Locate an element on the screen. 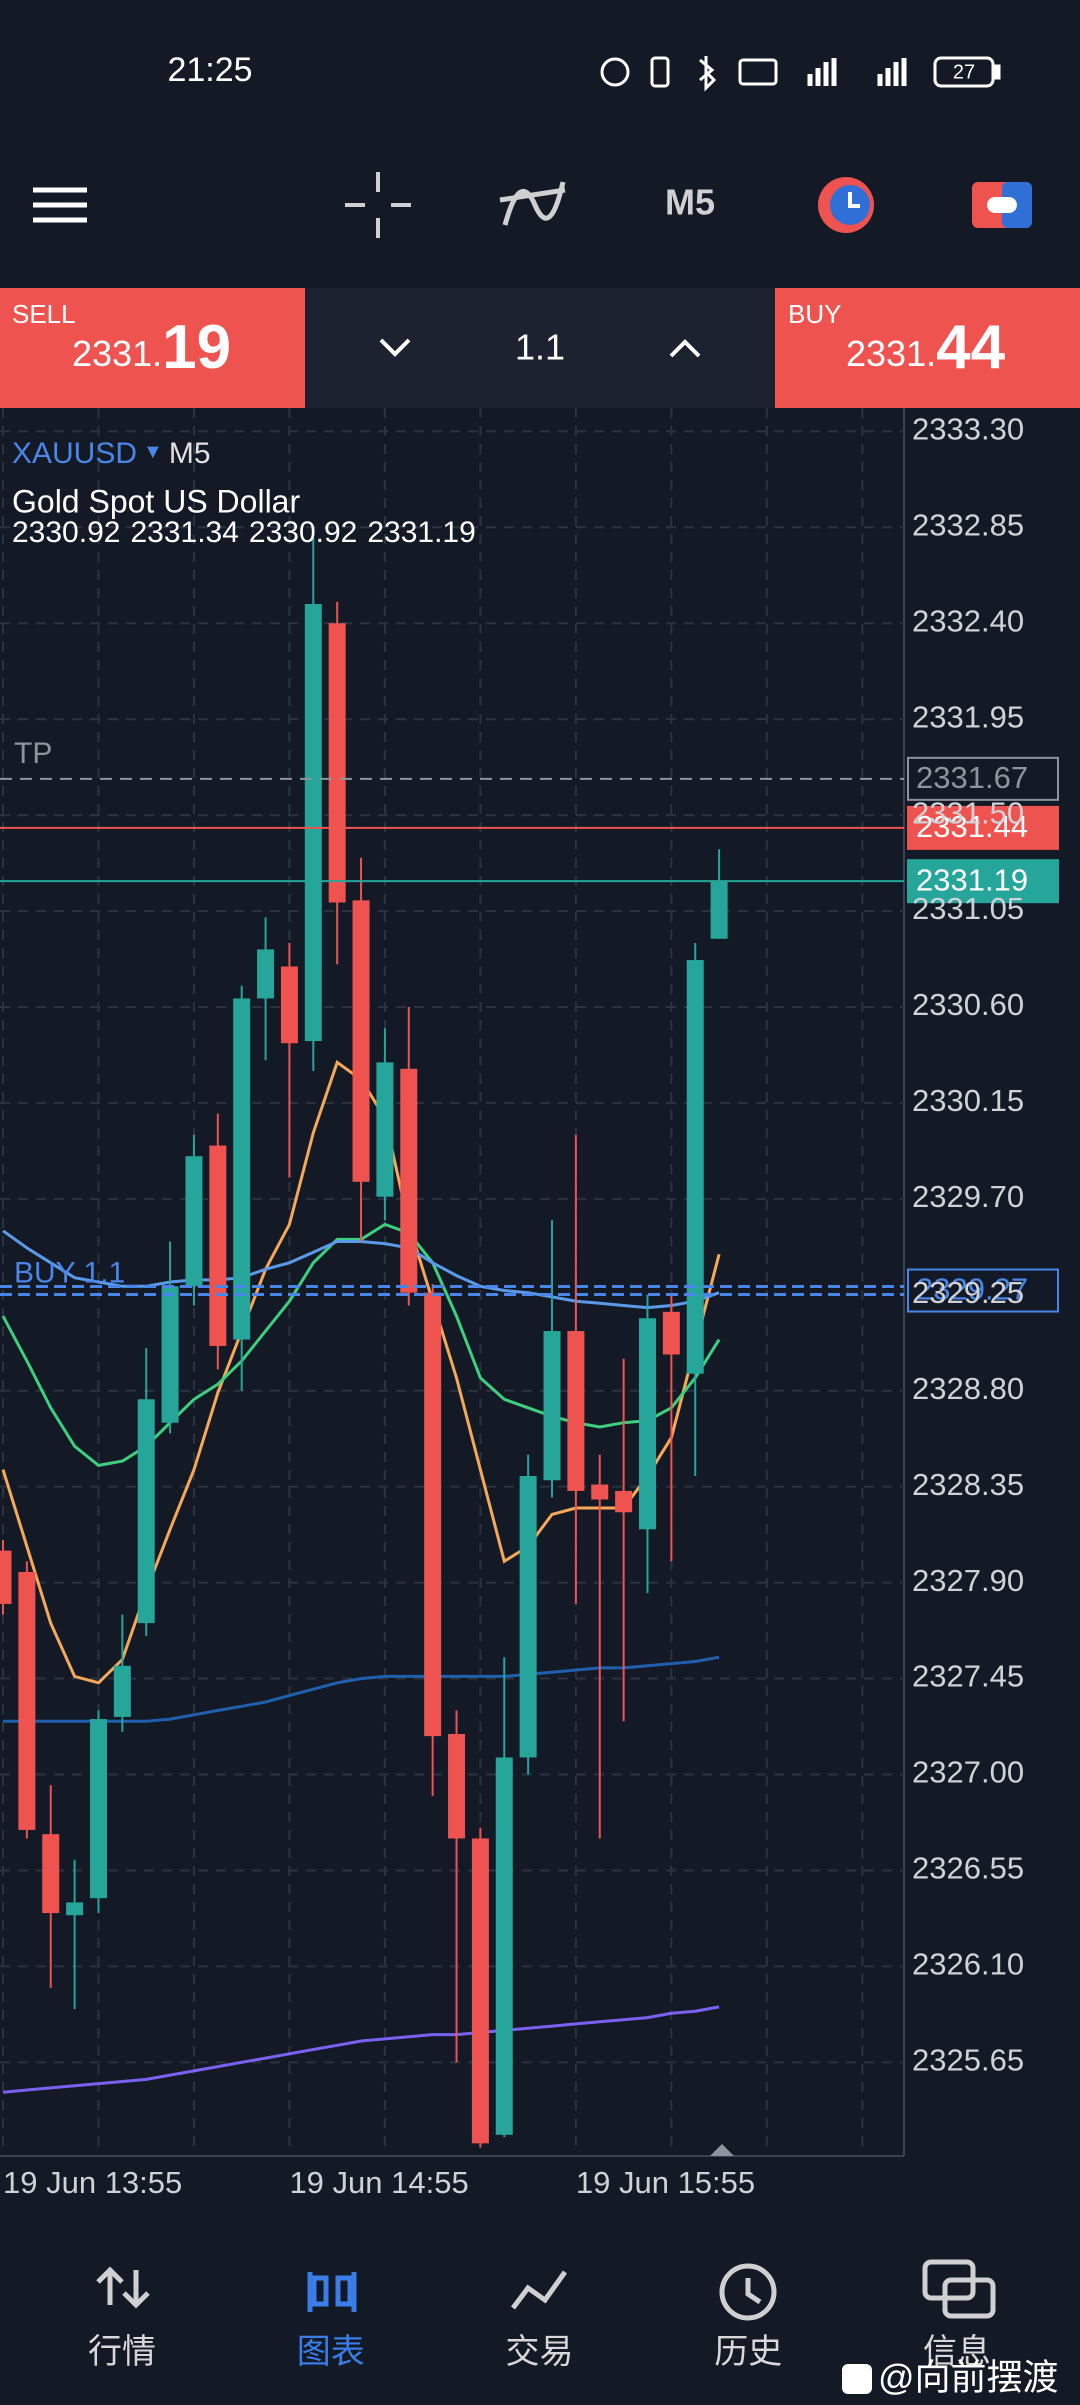 This screenshot has width=1080, height=2405. time-tick-label: 19 Jun 14:55 is located at coordinates (378, 2182).